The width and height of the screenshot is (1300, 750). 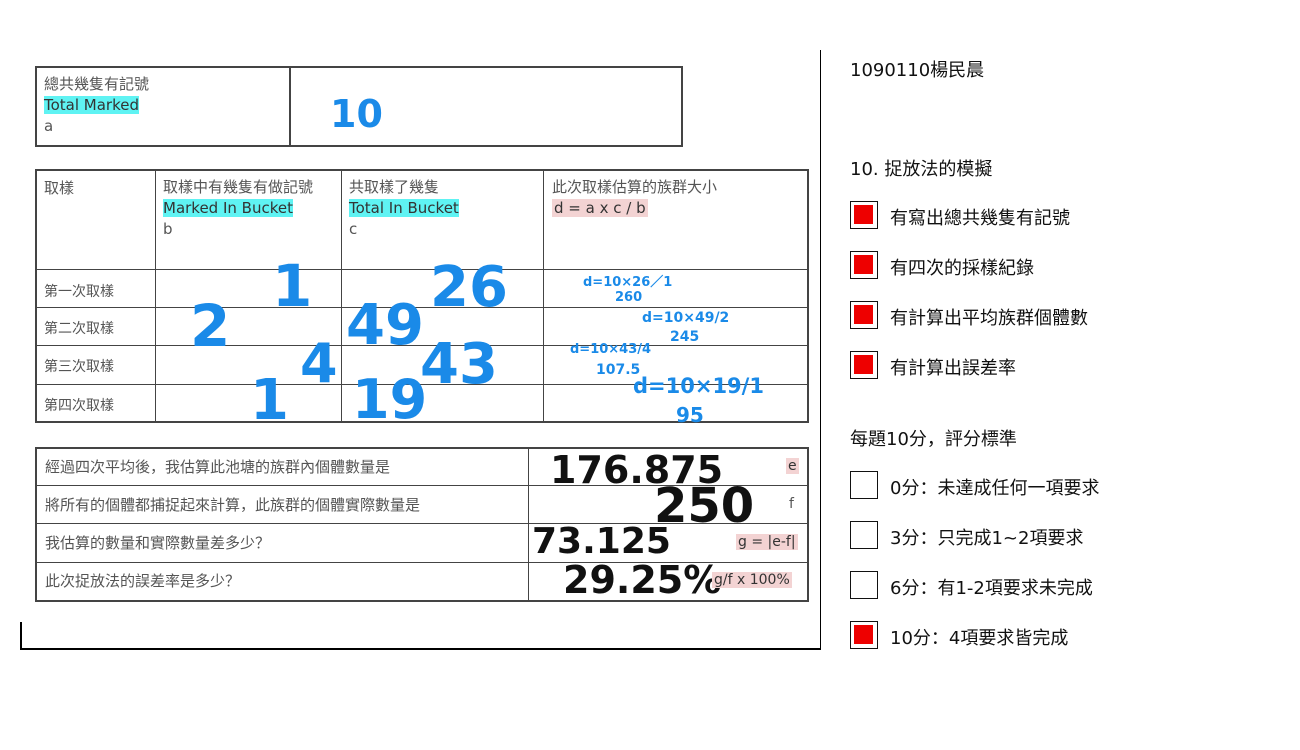 What do you see at coordinates (49, 126) in the screenshot?
I see `total-marked-symbol: a` at bounding box center [49, 126].